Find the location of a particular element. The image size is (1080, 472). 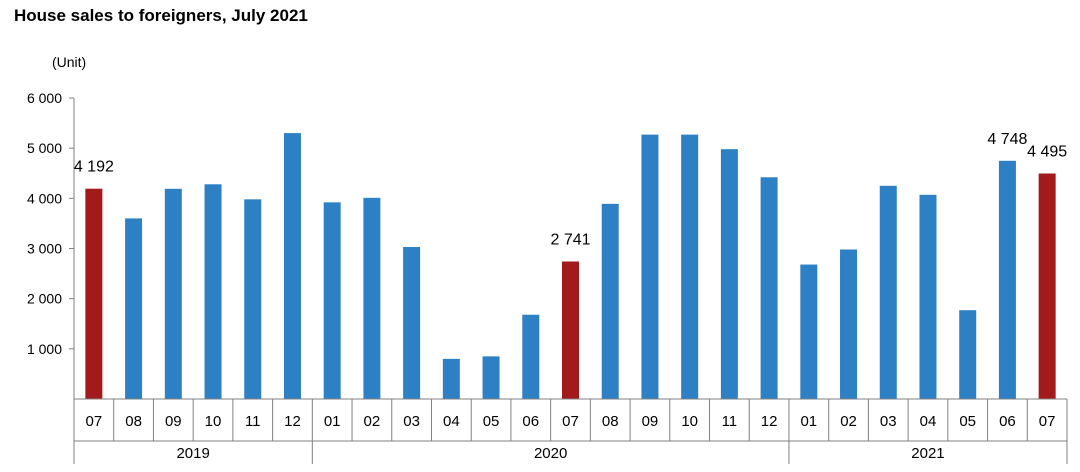

year-label-2019: 2019 is located at coordinates (192, 453).